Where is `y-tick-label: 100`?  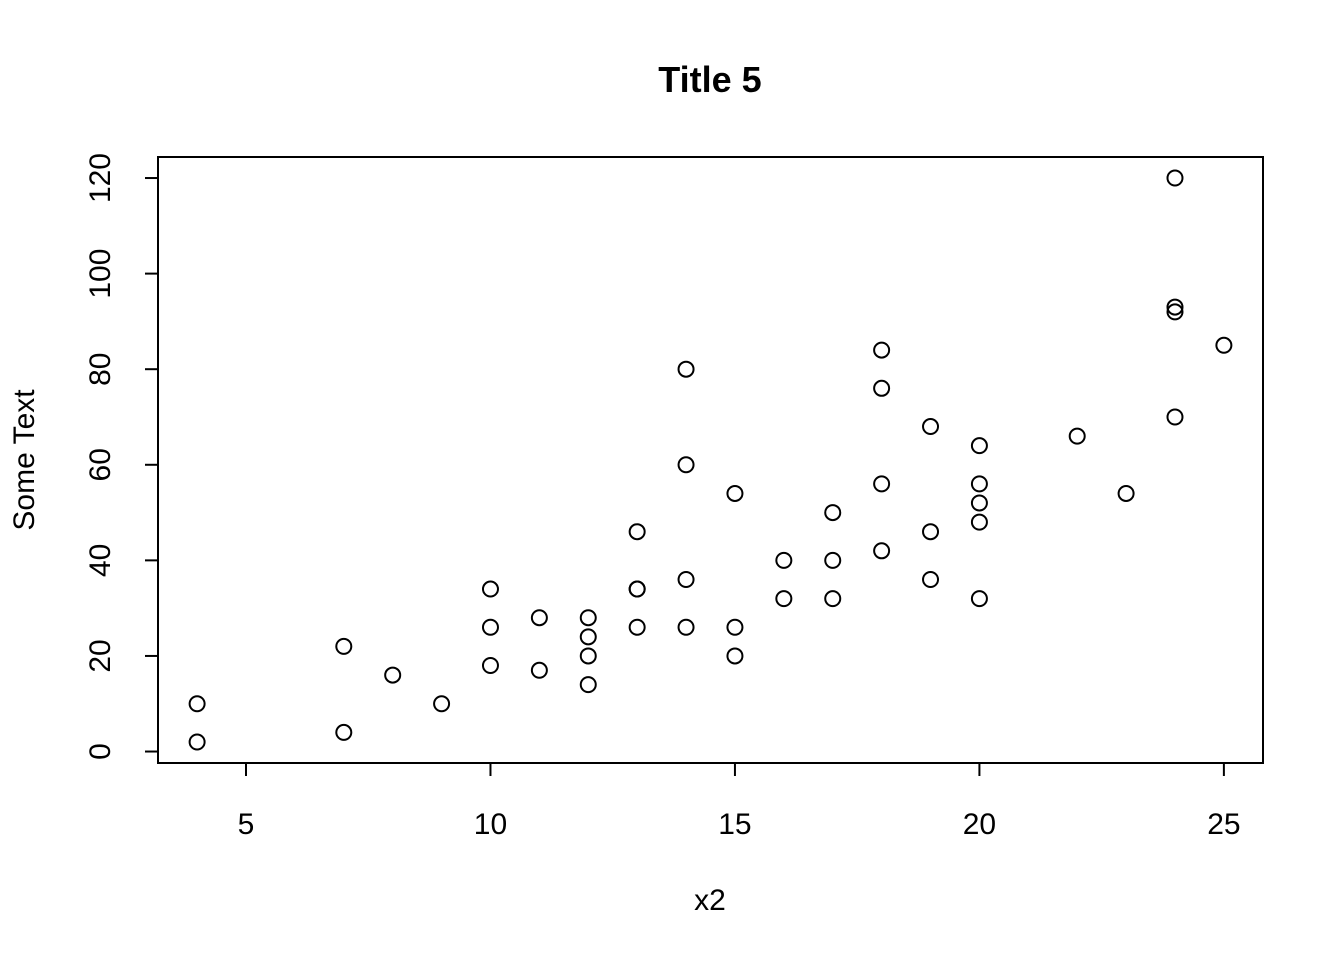 y-tick-label: 100 is located at coordinates (100, 274).